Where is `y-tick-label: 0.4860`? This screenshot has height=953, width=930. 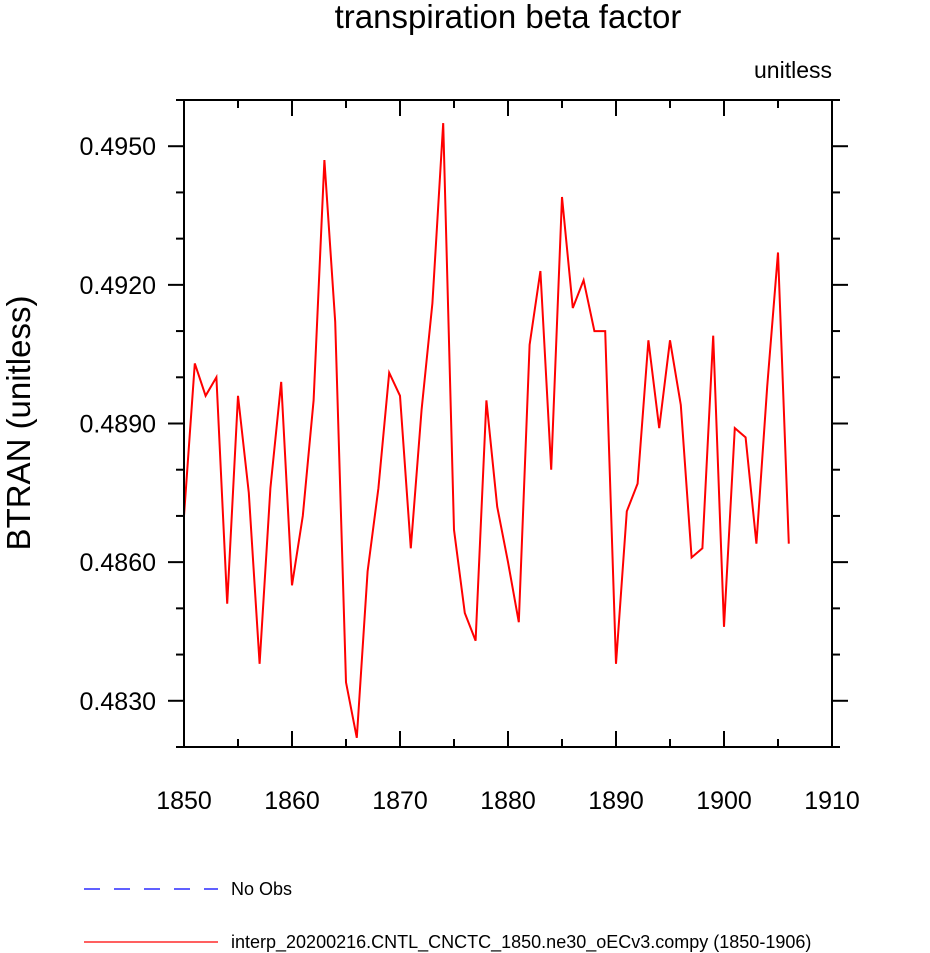 y-tick-label: 0.4860 is located at coordinates (118, 563).